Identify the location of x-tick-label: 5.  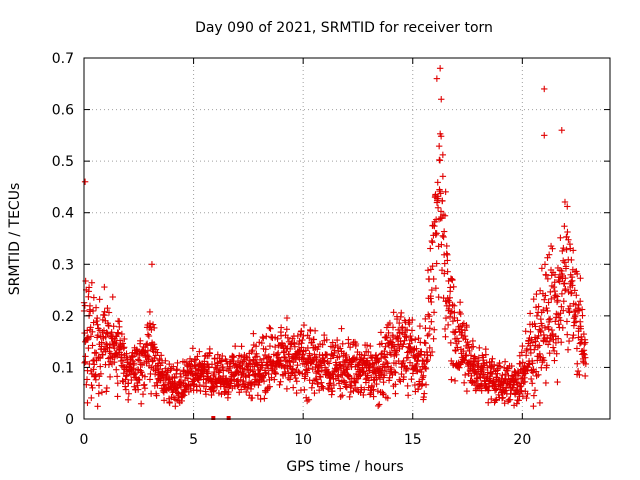
(193, 440).